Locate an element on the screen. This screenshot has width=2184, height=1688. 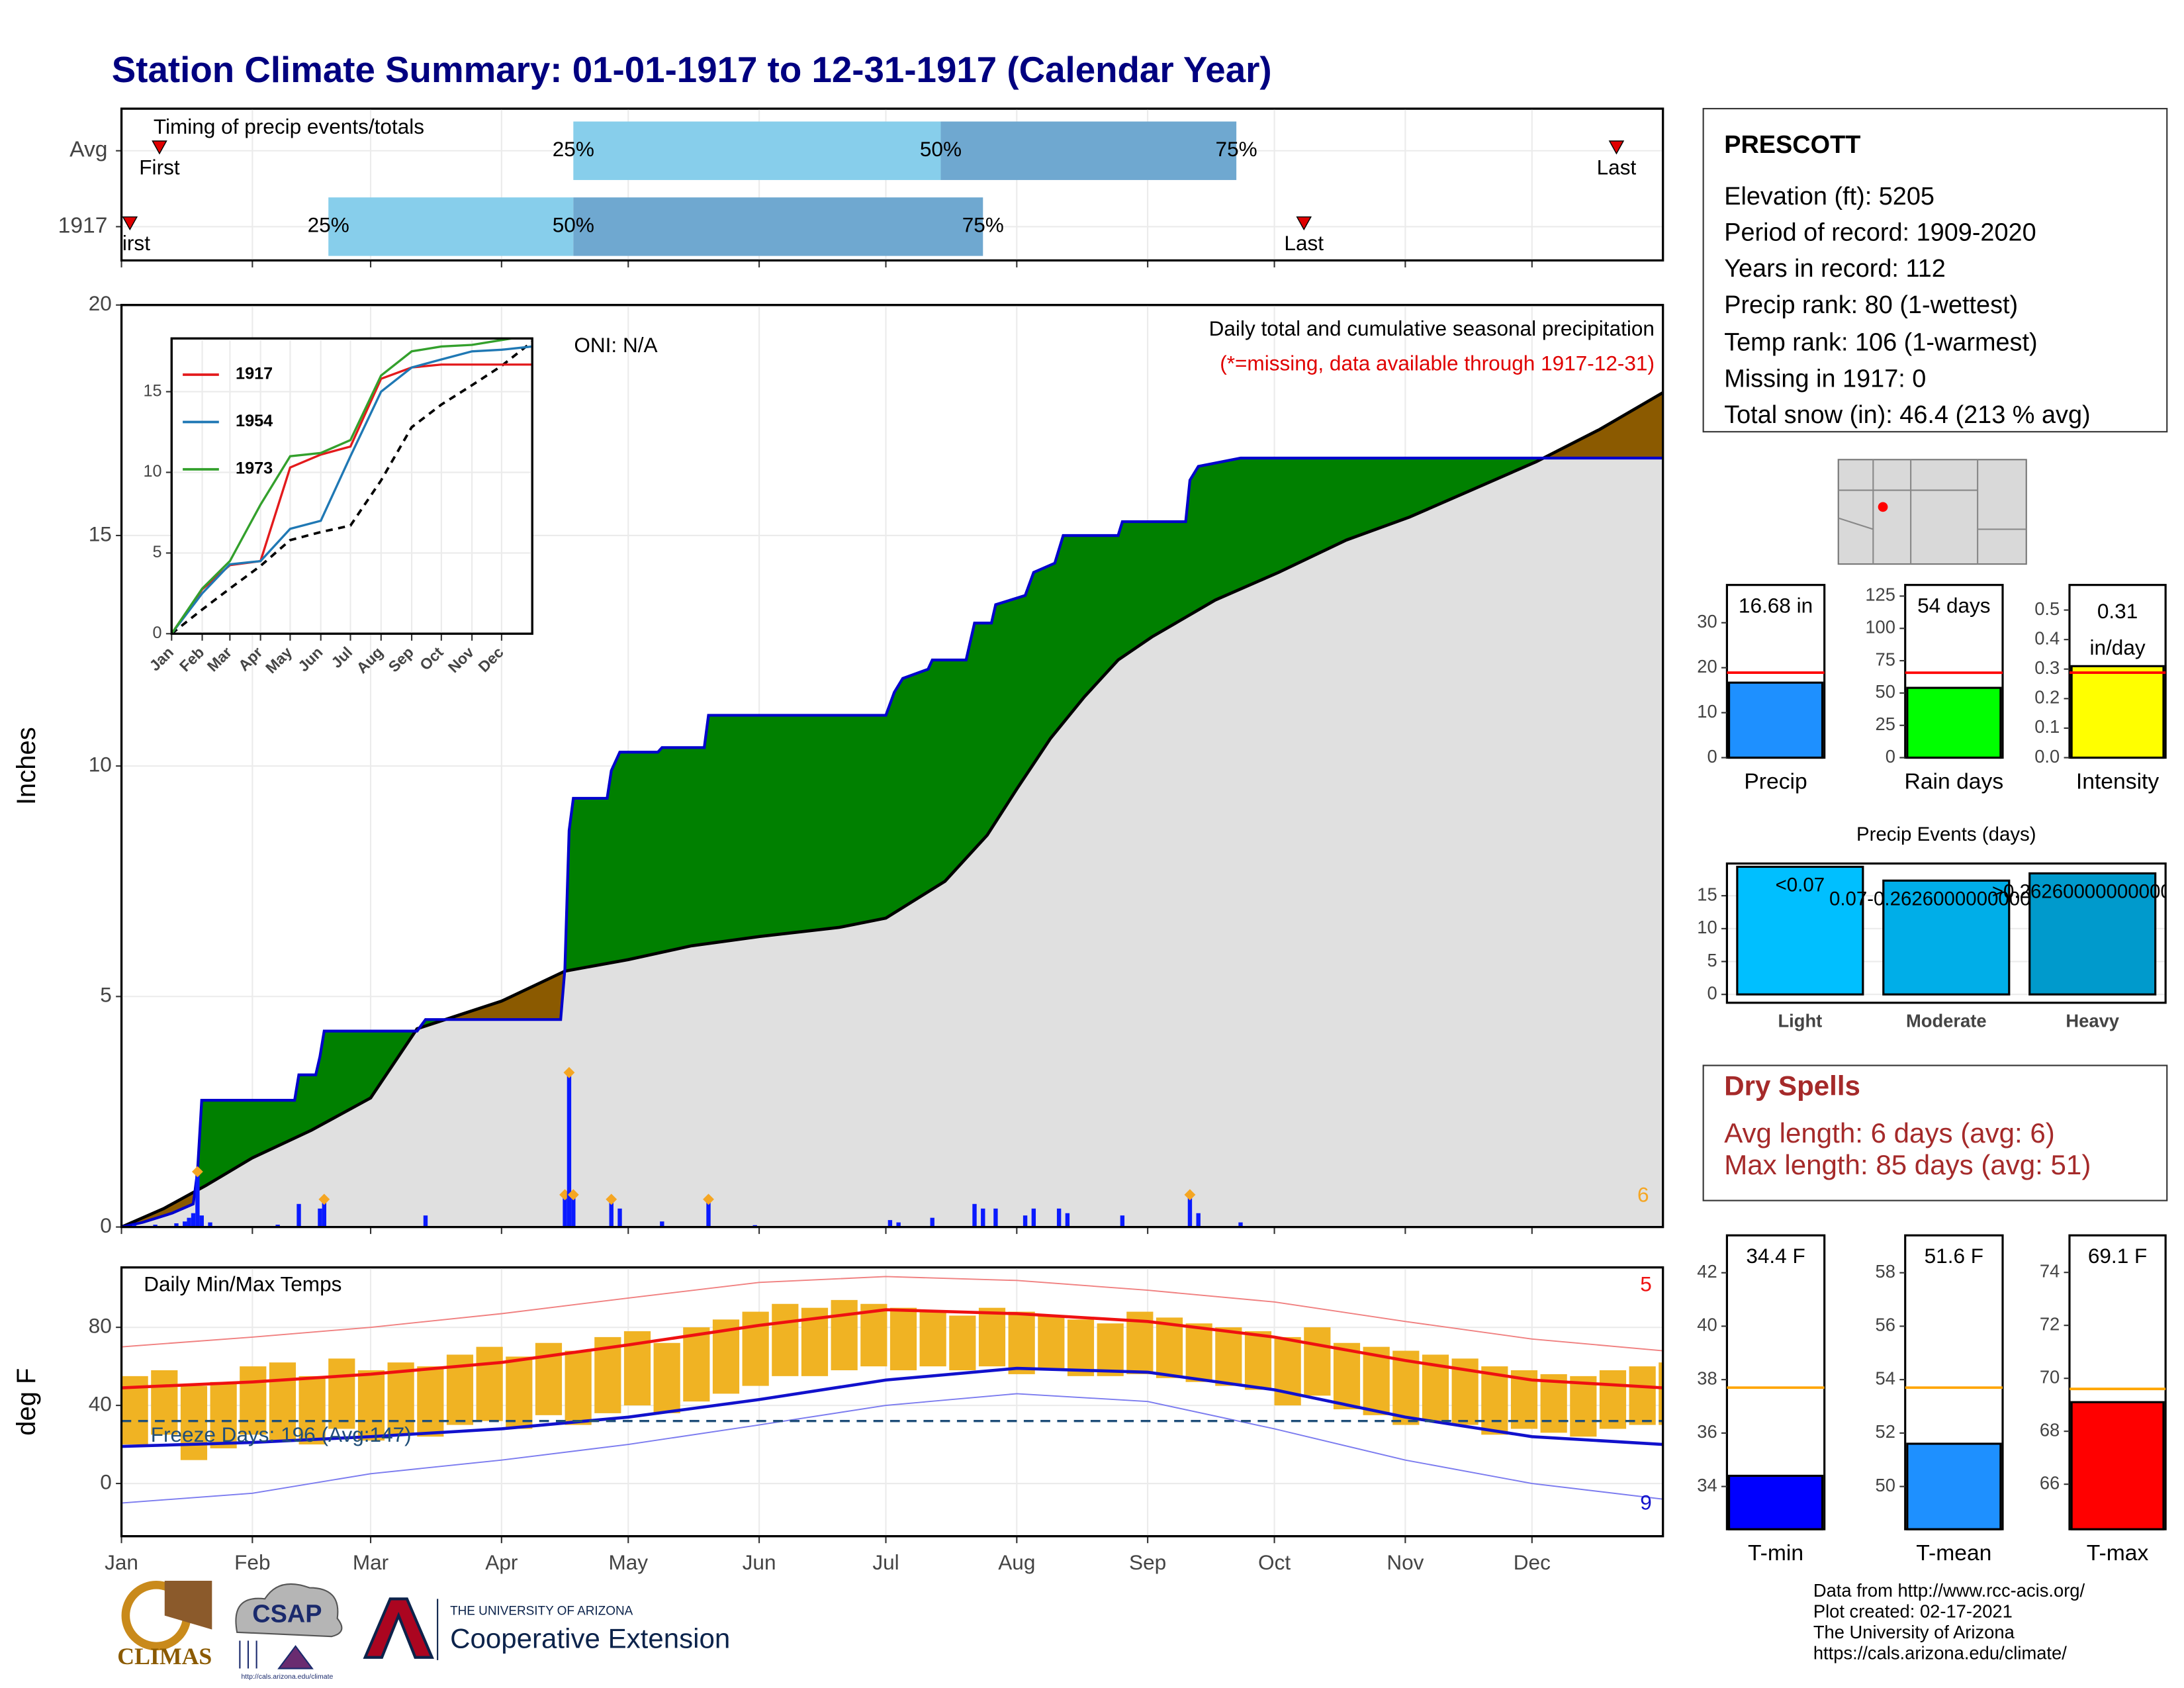
value-label: 34.4 F is located at coordinates (1775, 1256).